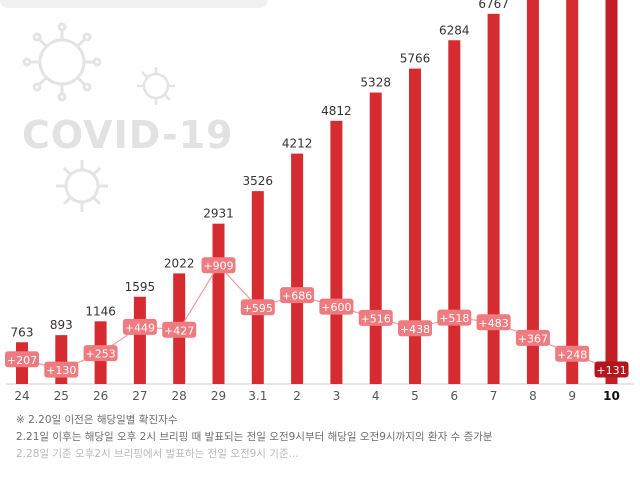  I want to click on increase-label: +367, so click(533, 338).